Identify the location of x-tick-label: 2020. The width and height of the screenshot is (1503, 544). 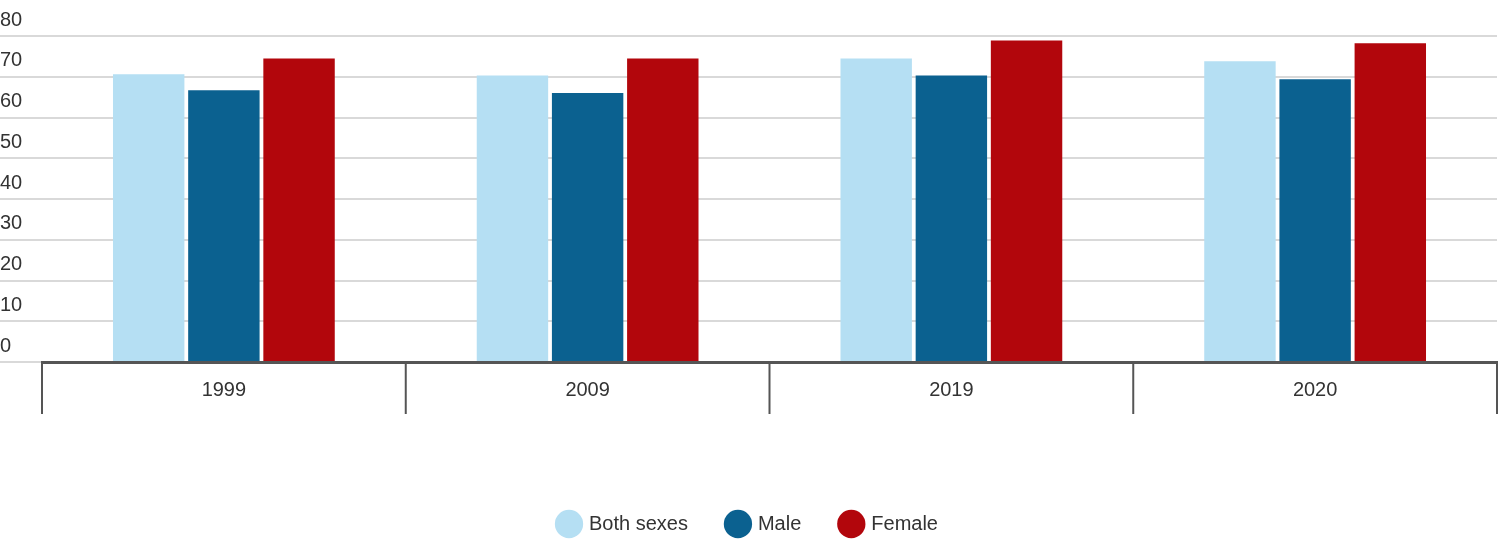
(1315, 388).